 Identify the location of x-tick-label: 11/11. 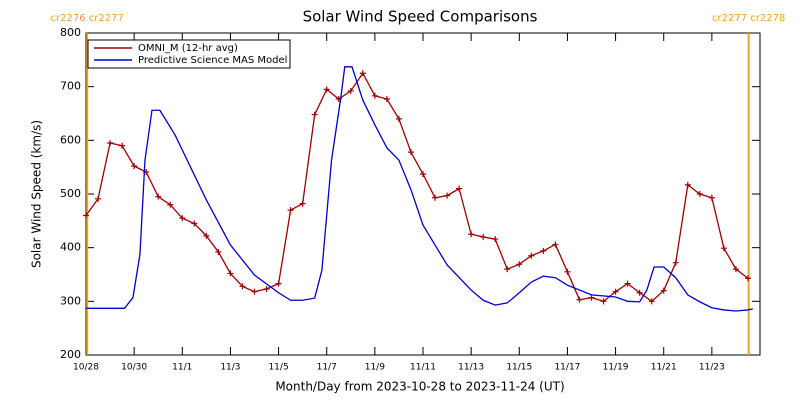
(423, 368).